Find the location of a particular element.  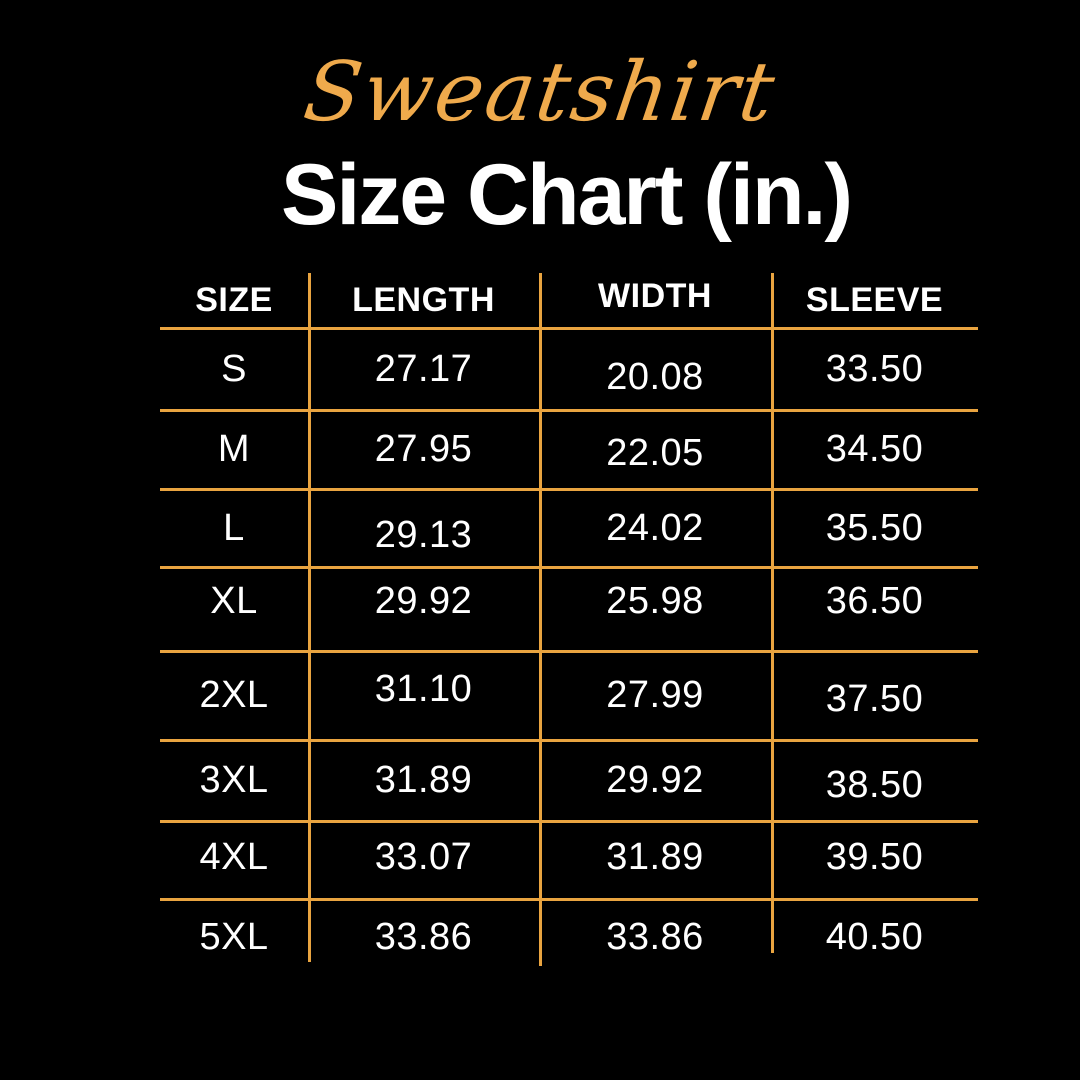

width-value: 29.92 is located at coordinates (655, 780).